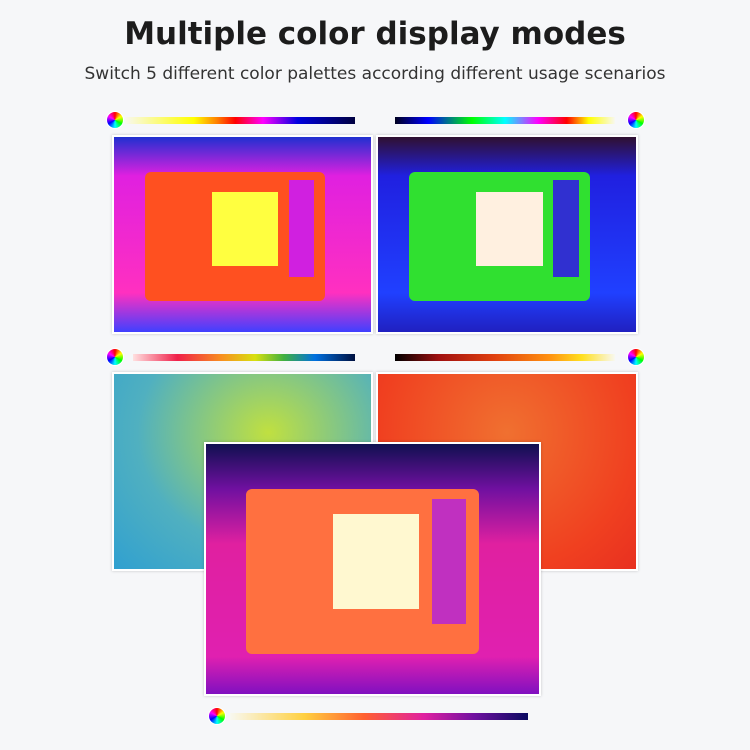 This screenshot has width=750, height=750. I want to click on thermal-image-rainbow, so click(507, 234).